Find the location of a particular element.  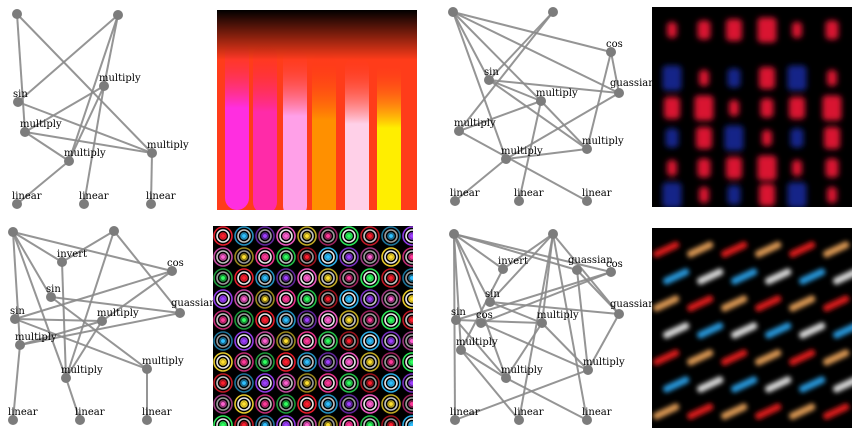

render-bg is located at coordinates (752, 107).